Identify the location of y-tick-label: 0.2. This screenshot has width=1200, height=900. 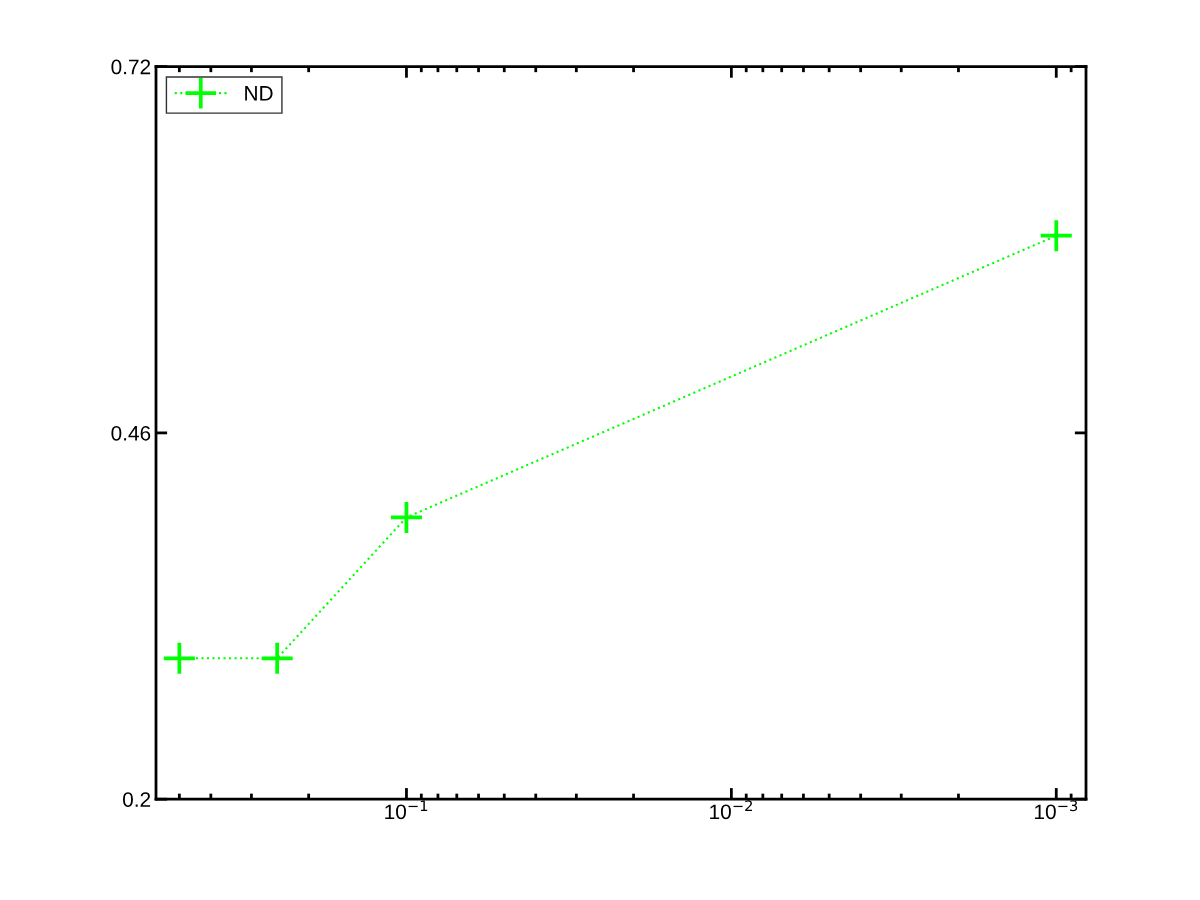
(136, 799).